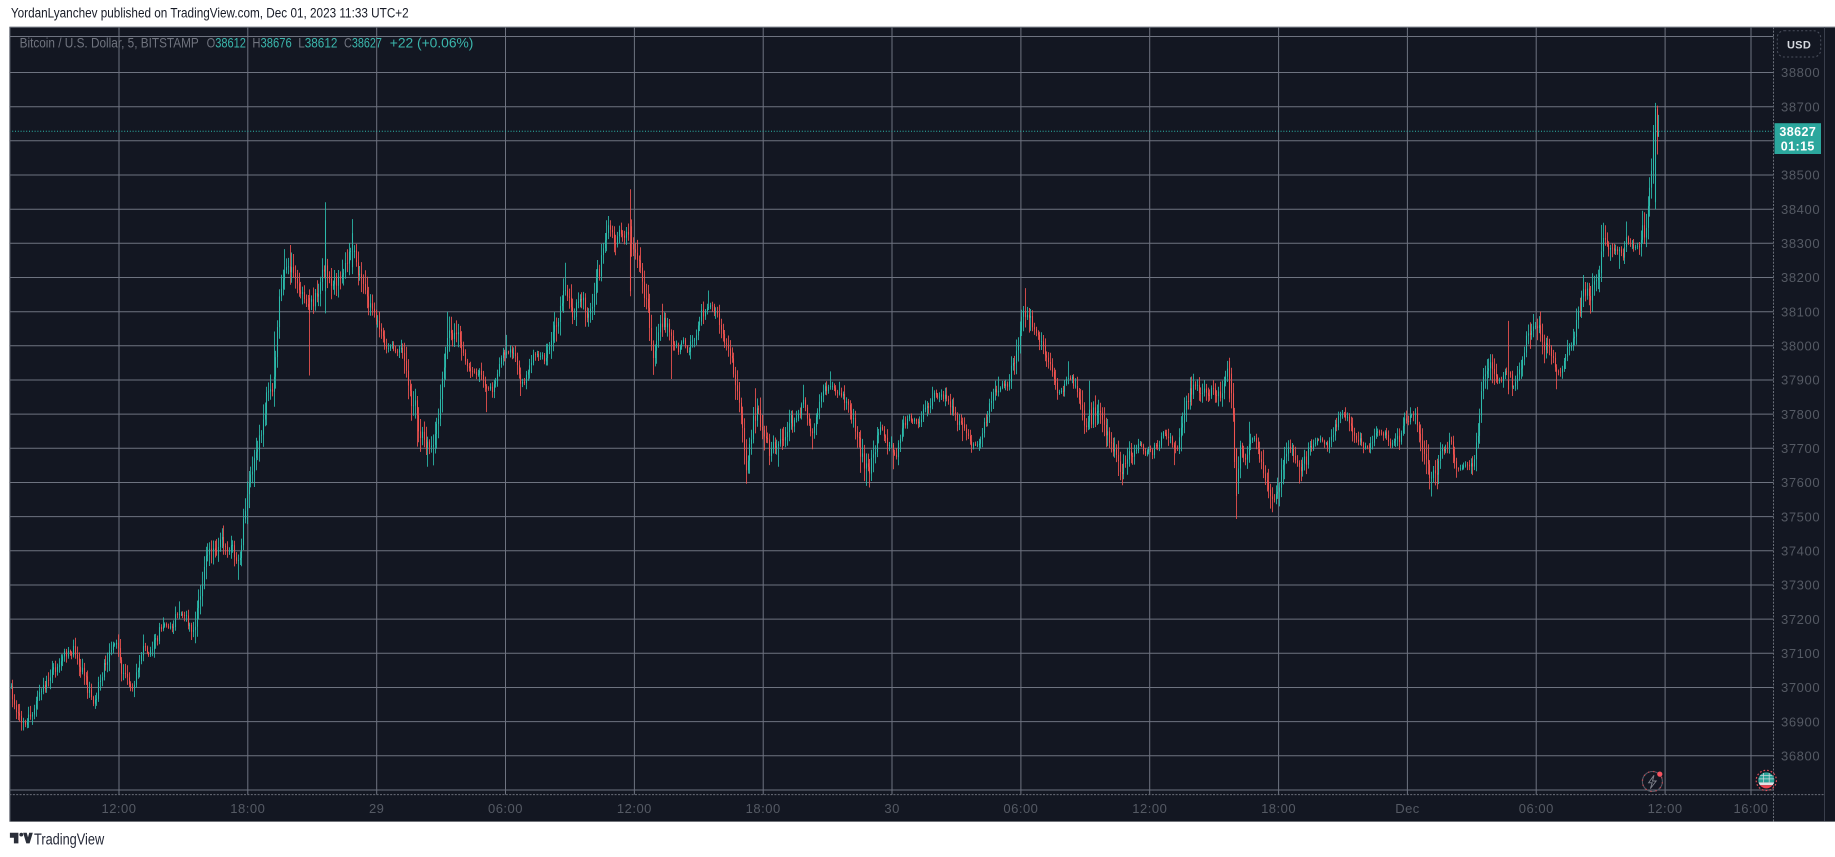  I want to click on svg-text: 38300, so click(1800, 243).